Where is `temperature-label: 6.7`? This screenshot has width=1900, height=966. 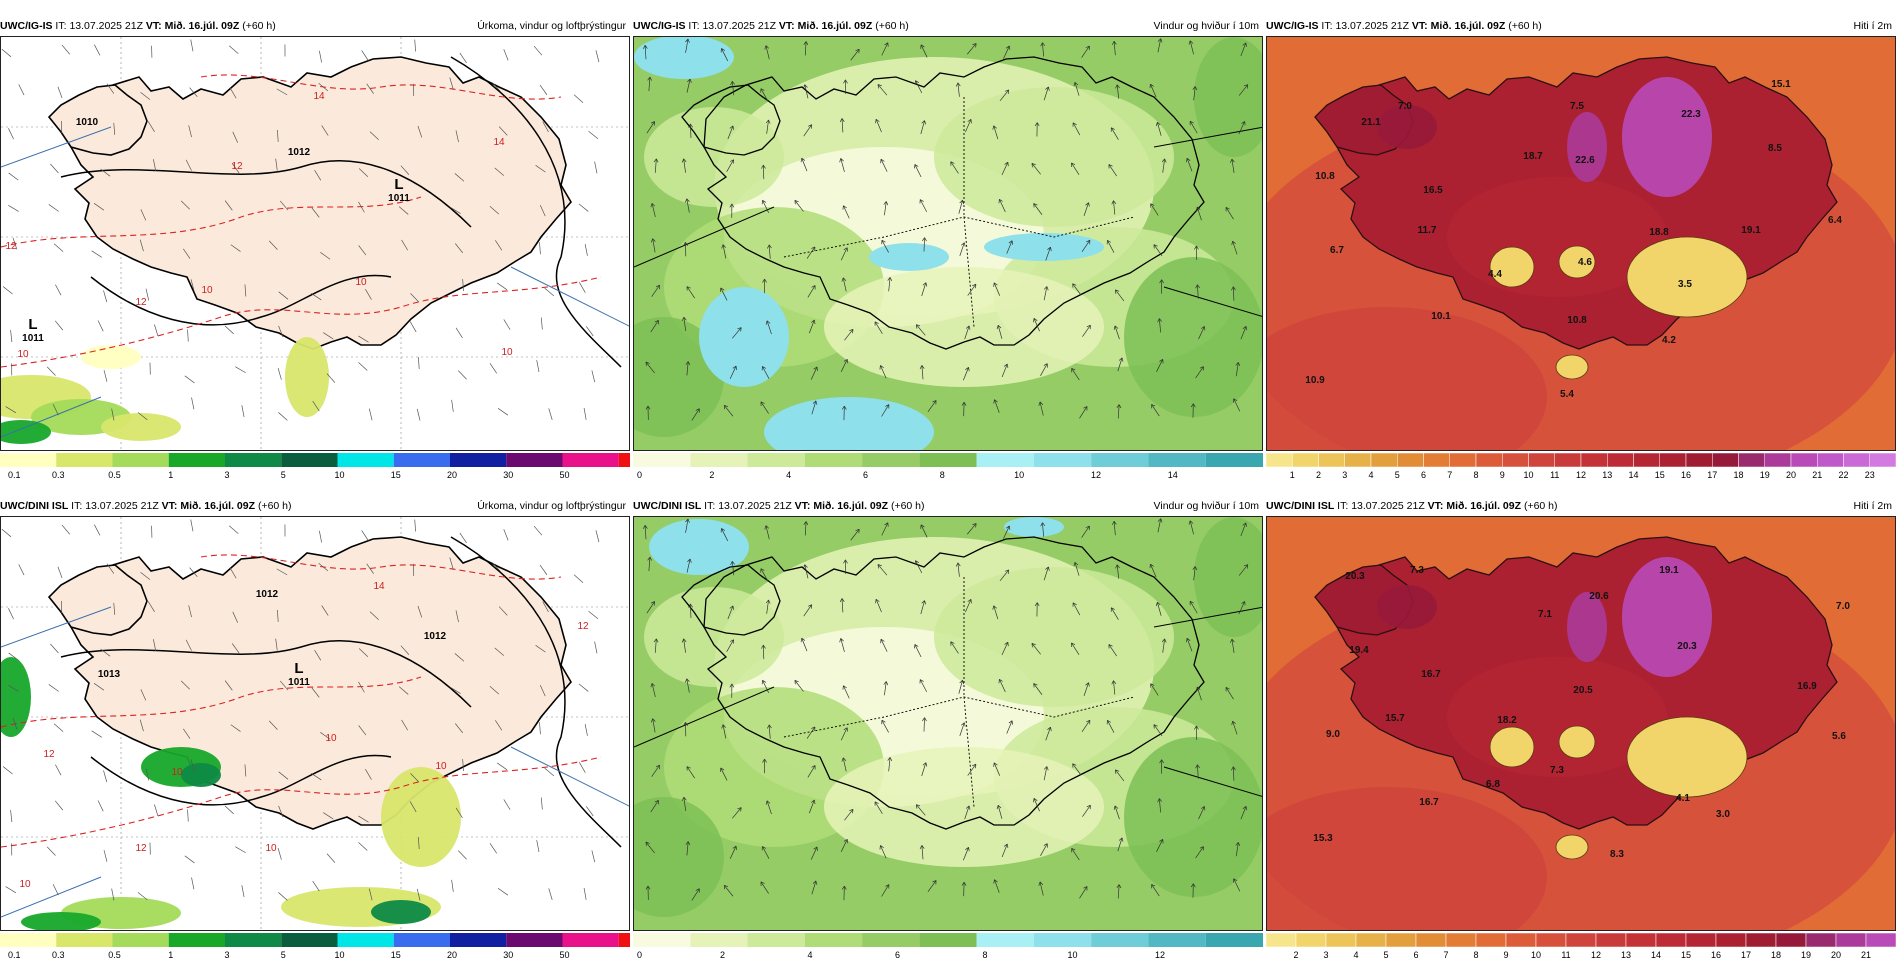
temperature-label: 6.7 is located at coordinates (1337, 250).